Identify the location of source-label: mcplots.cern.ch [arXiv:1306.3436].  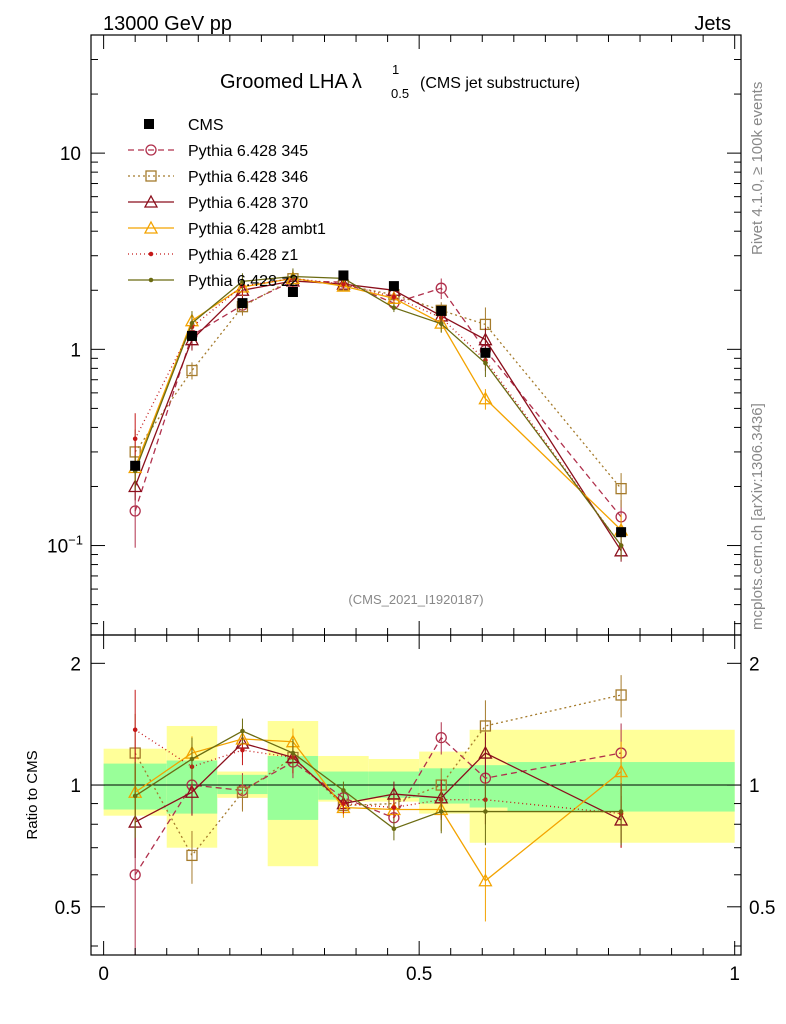
(757, 516).